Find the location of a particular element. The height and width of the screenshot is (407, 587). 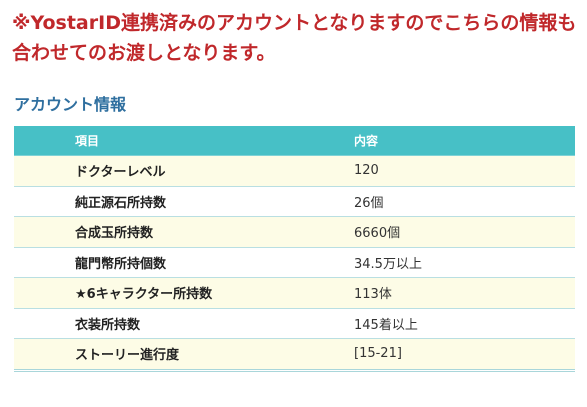

row-item-value: 26個 is located at coordinates (457, 201).